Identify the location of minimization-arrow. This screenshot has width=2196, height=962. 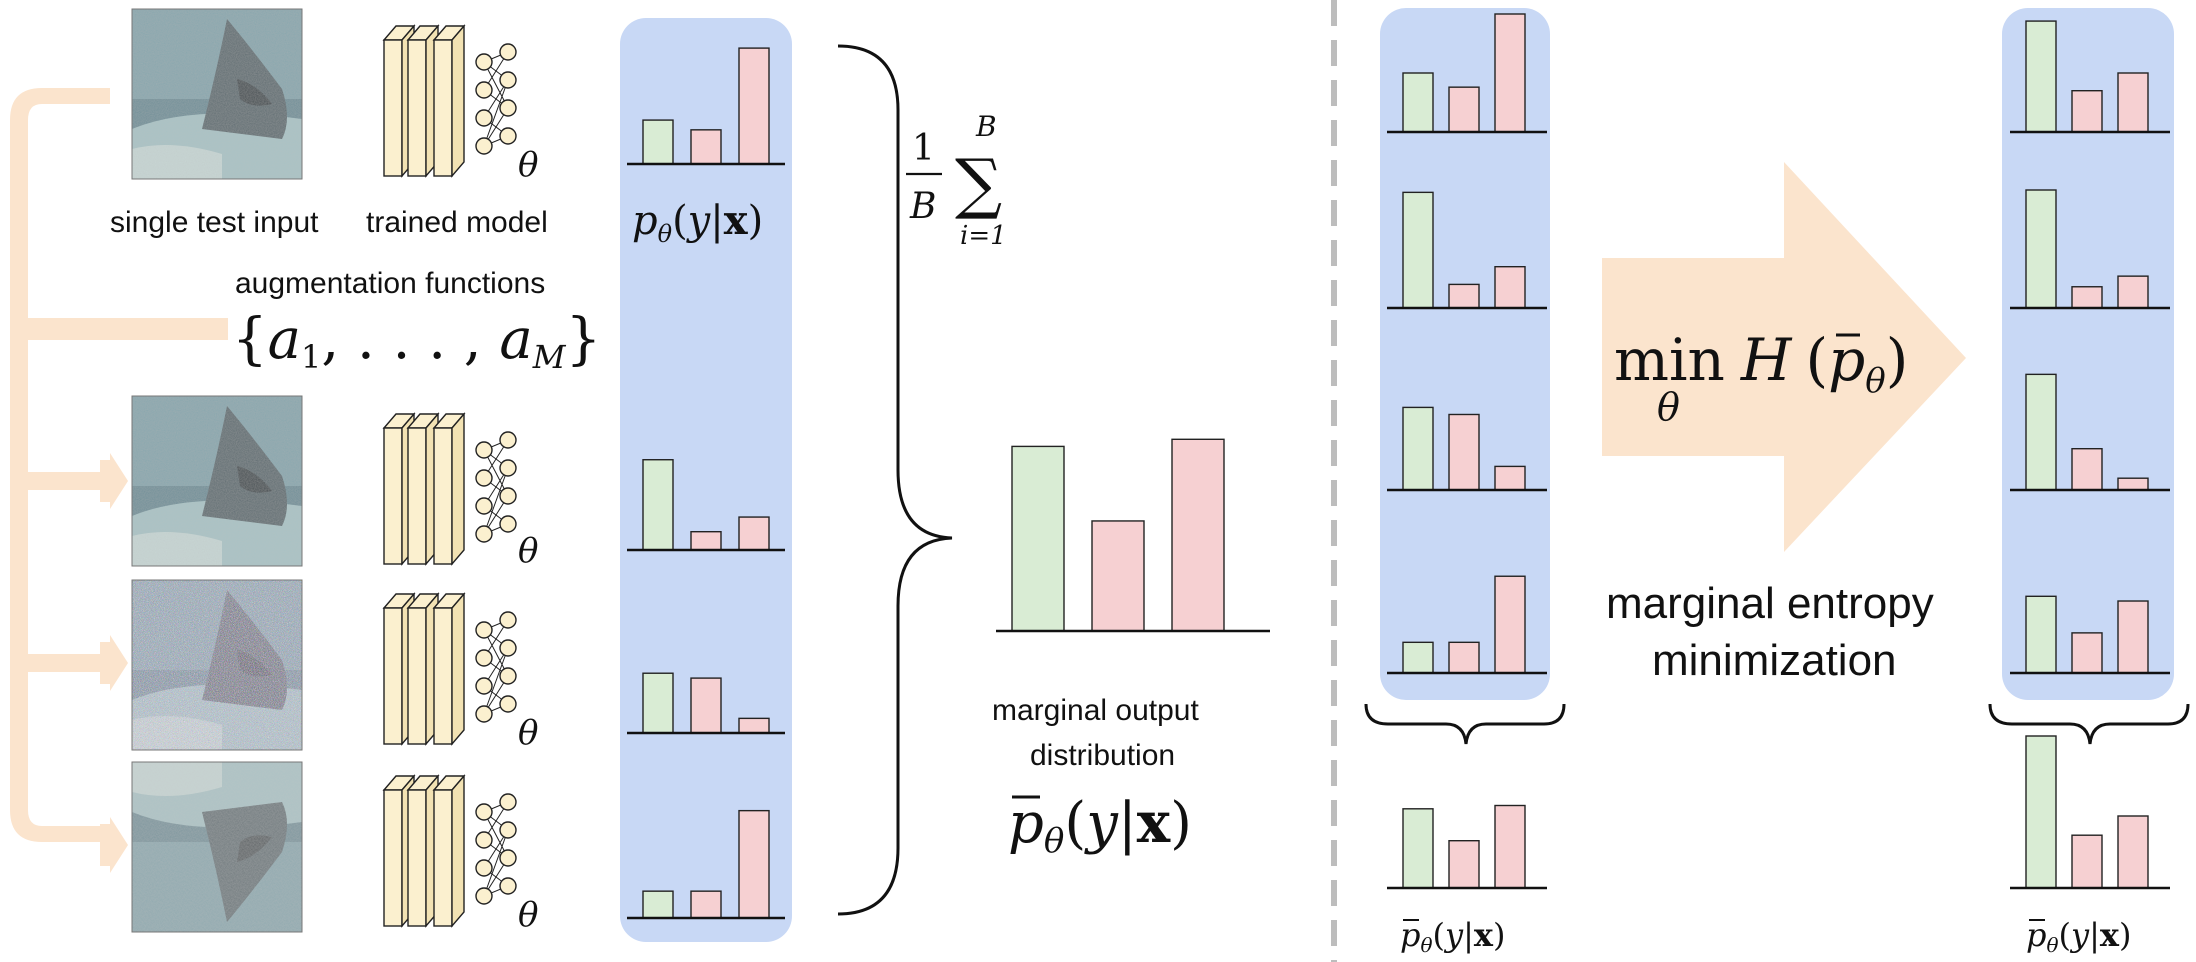
(1784, 357).